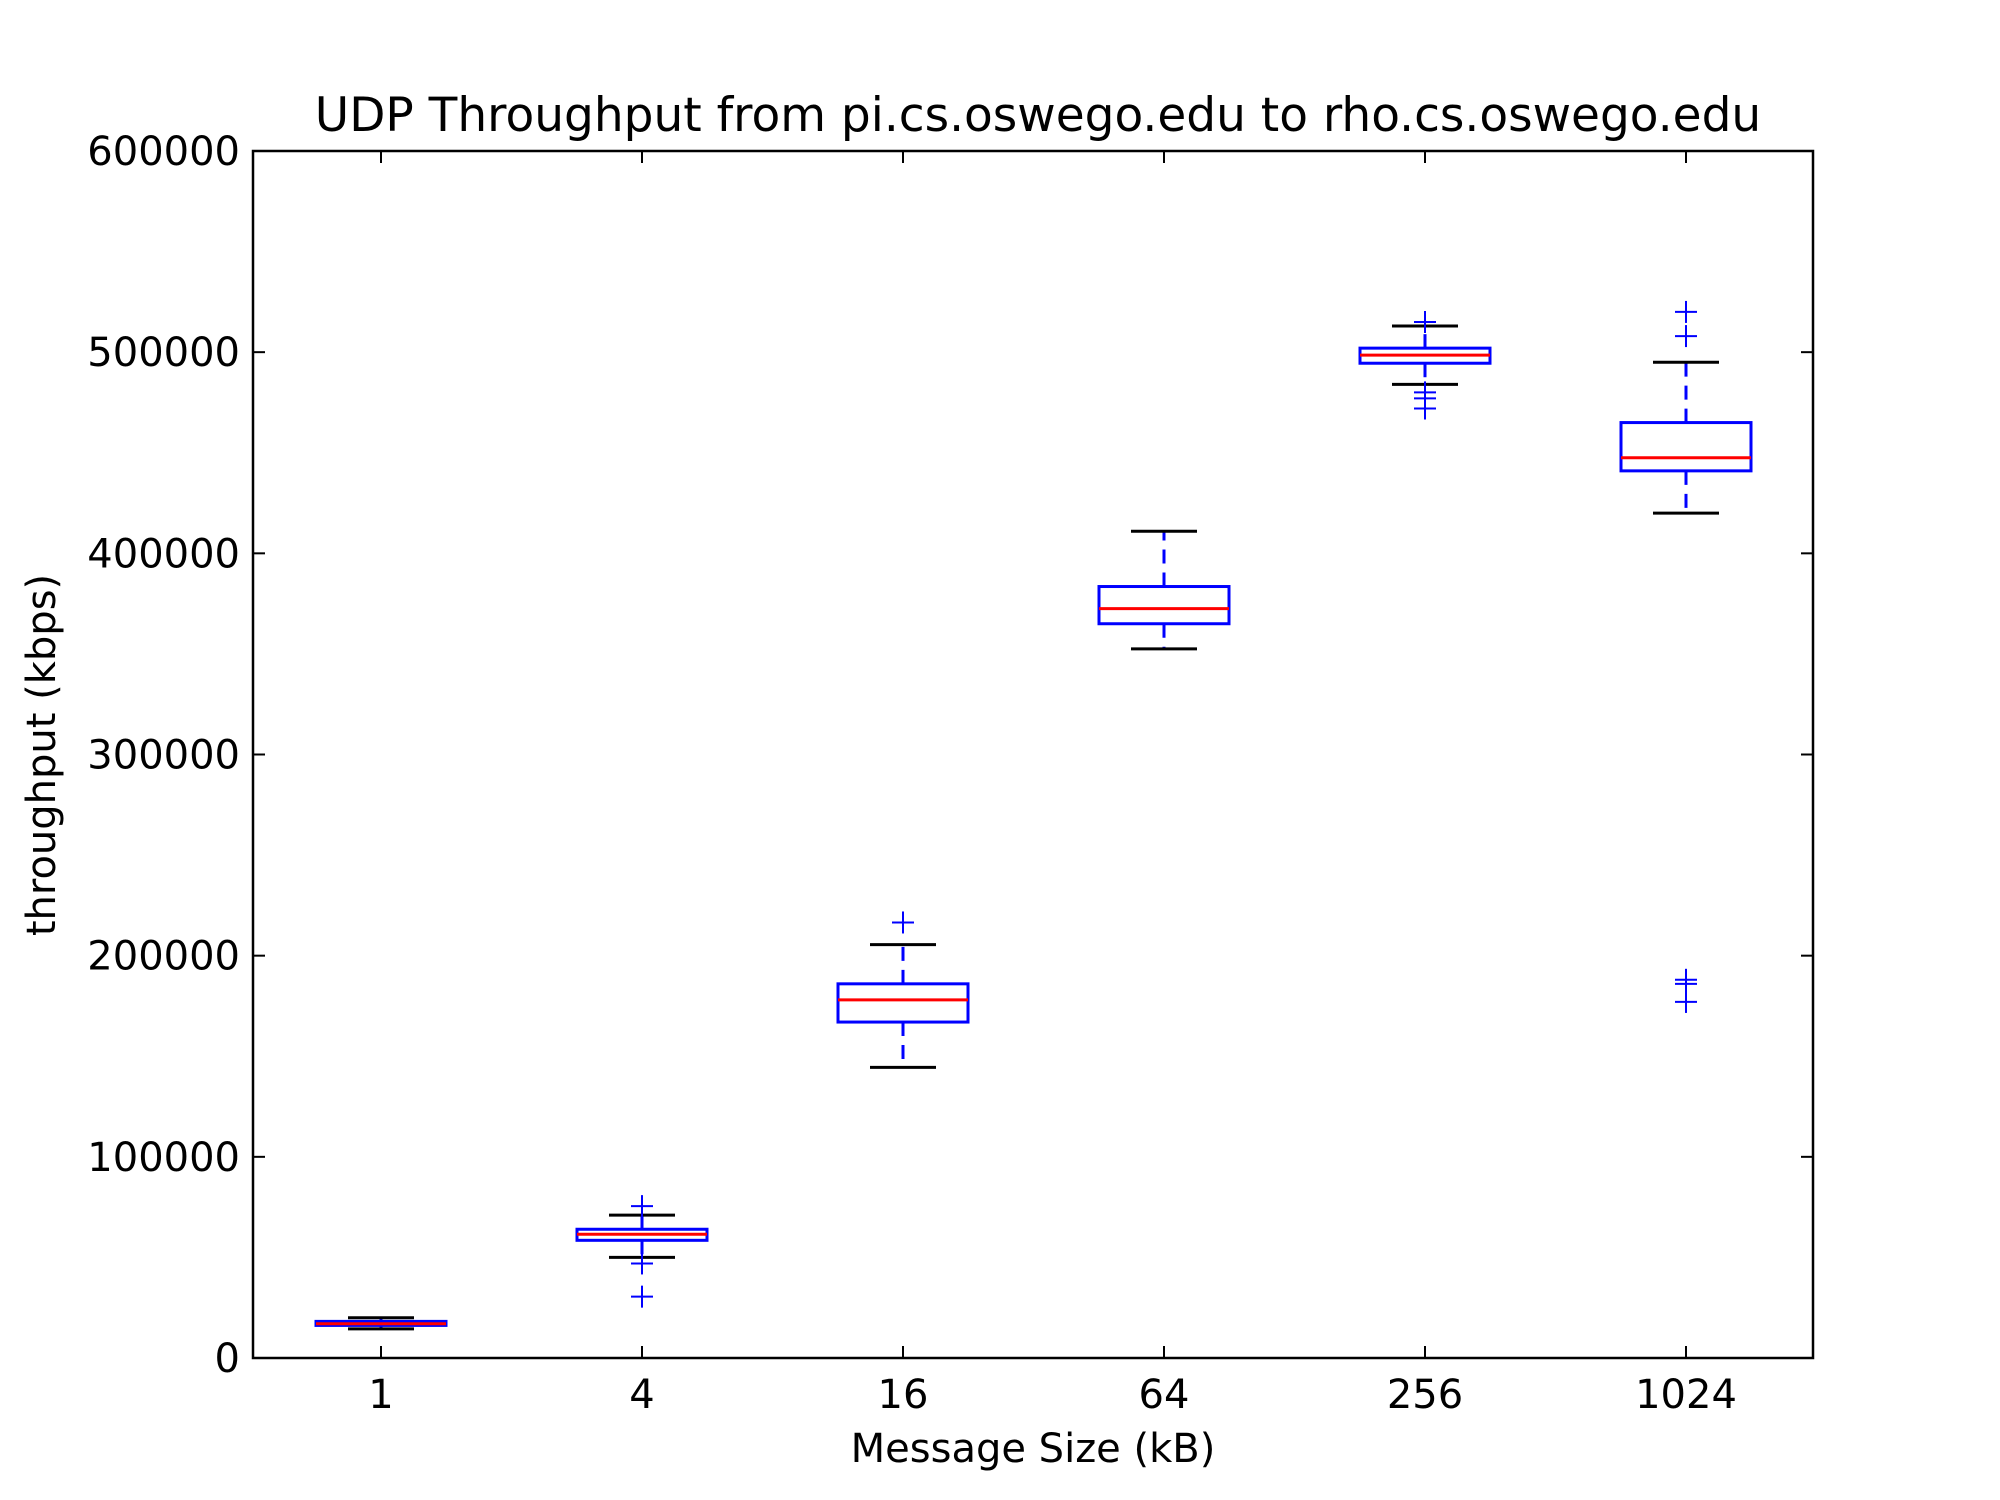 The height and width of the screenshot is (1500, 2000). I want to click on y-axis-label: throughput (kbps), so click(42, 755).